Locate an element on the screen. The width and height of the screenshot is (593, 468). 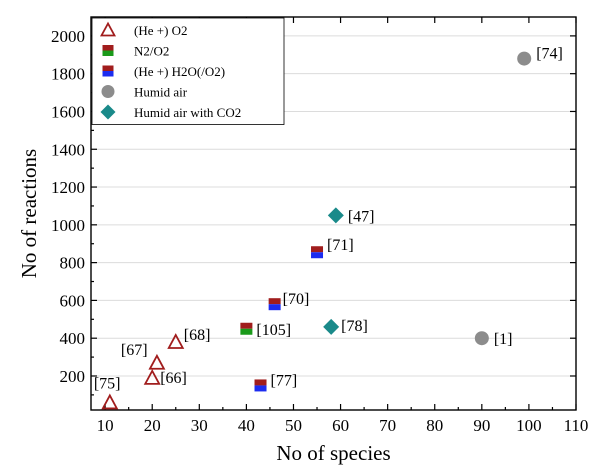
point-label: [70] is located at coordinates (296, 299).